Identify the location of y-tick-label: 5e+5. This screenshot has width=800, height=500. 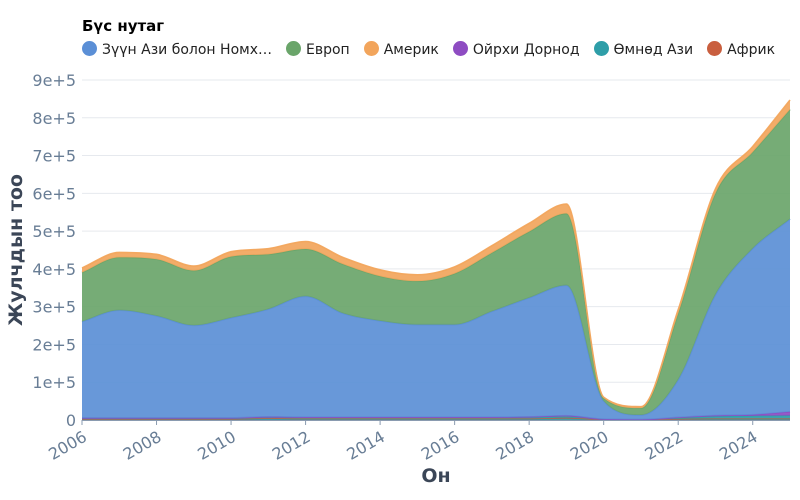
(54, 231).